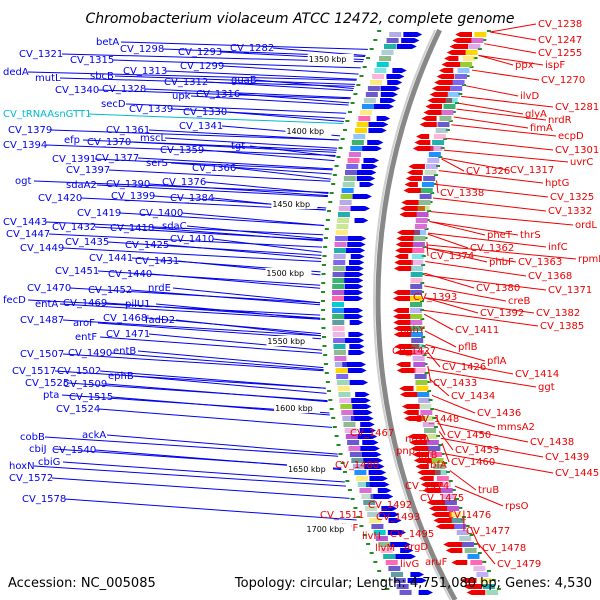 Image resolution: width=600 pixels, height=600 pixels. I want to click on reverse-gene-label: nahY, so click(413, 330).